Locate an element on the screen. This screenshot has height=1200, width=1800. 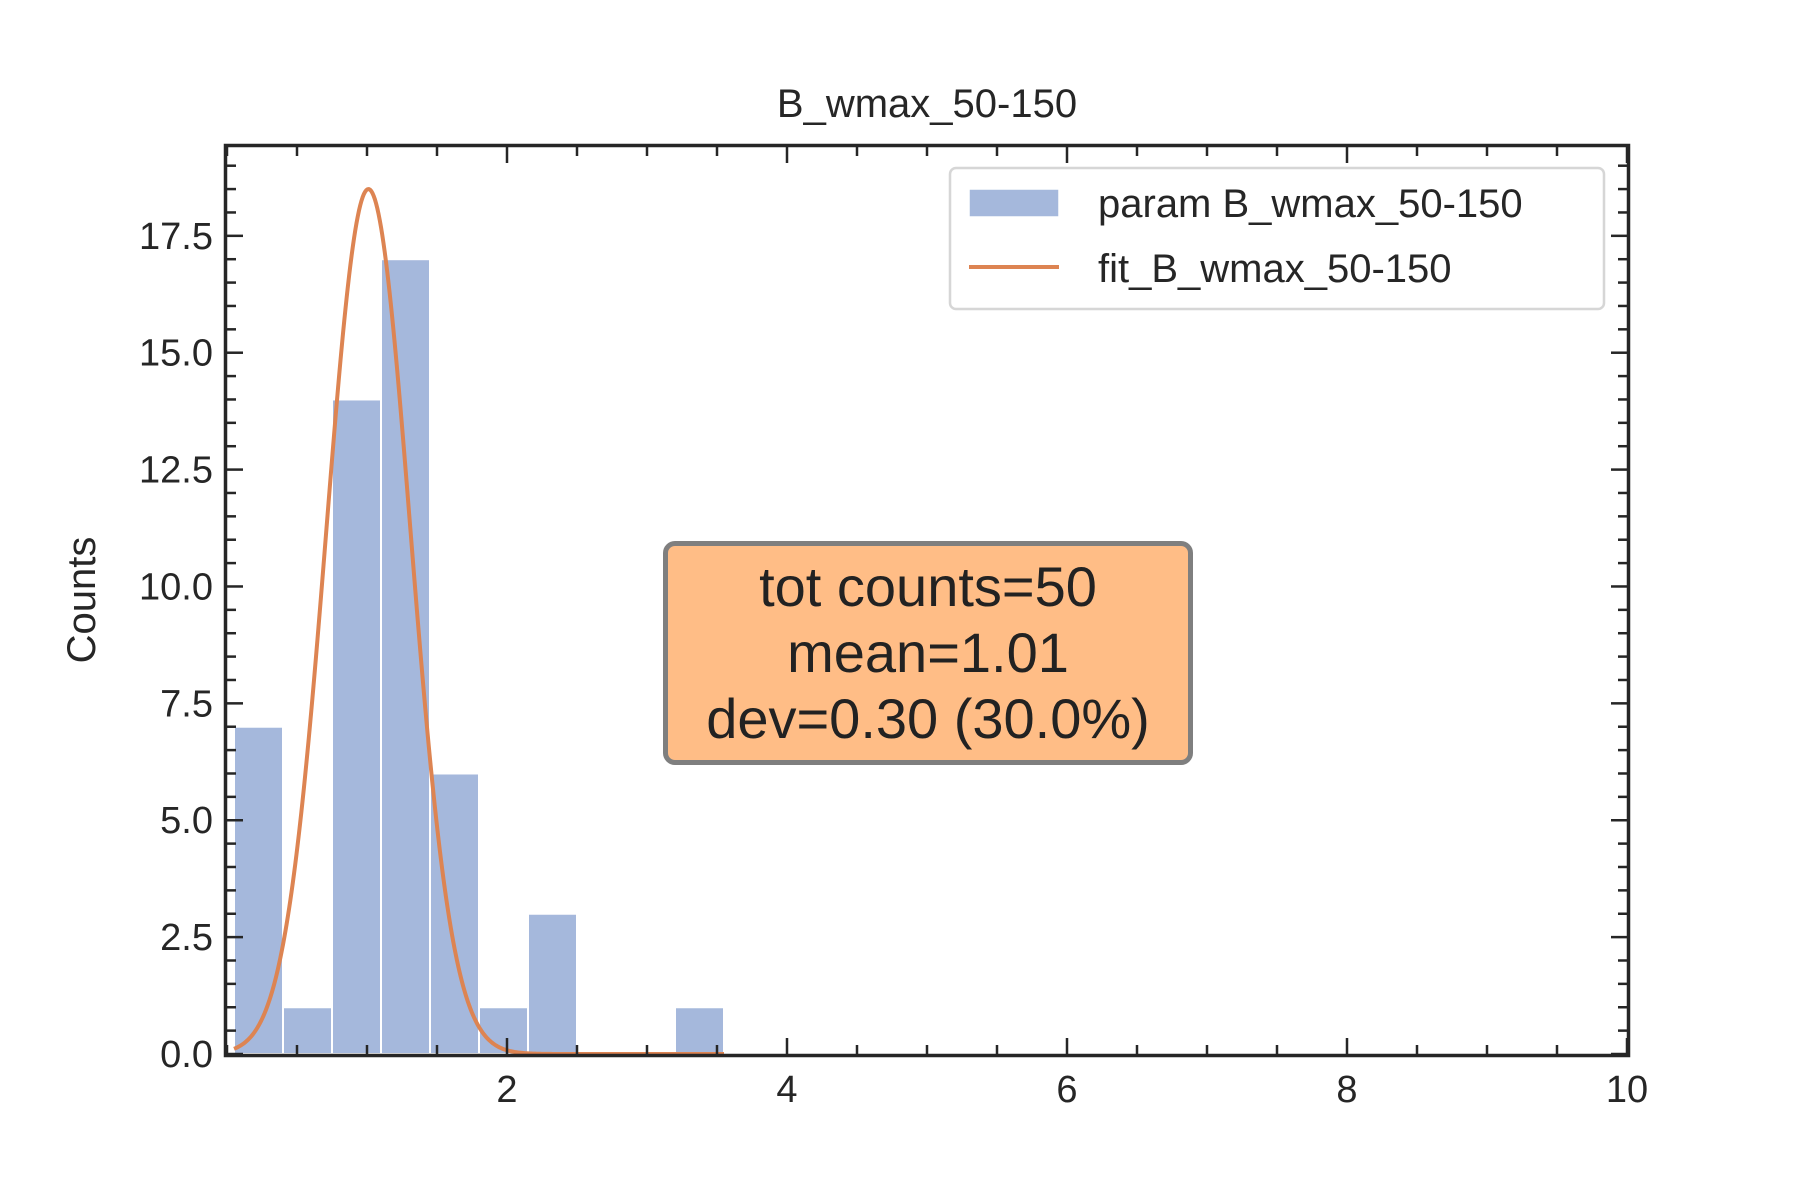
legend-fit-label: fit_B_wmax_50-150 is located at coordinates (1275, 269).